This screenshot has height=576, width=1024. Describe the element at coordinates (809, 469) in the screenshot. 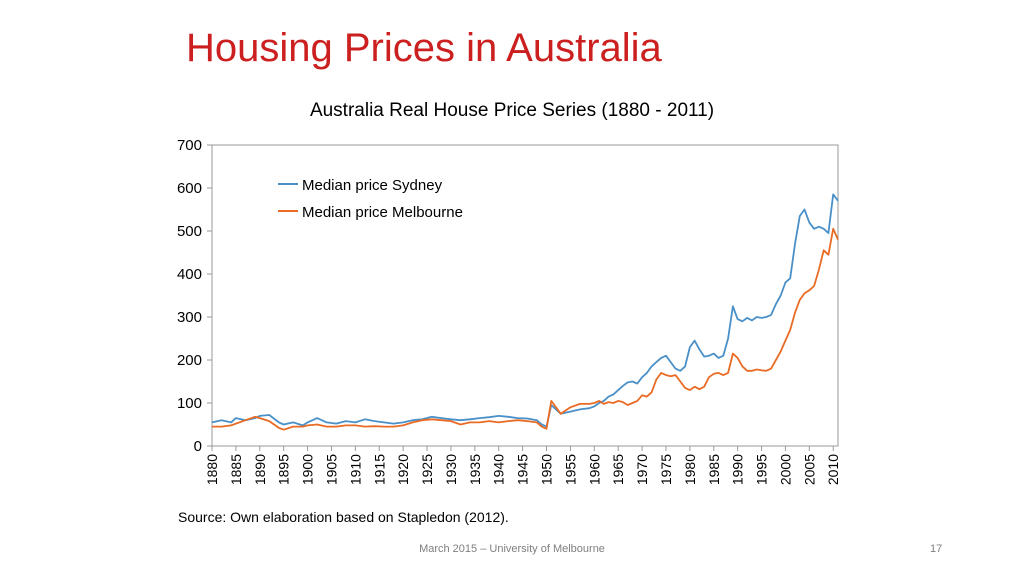

I see `x-tick-label: 2005` at that location.